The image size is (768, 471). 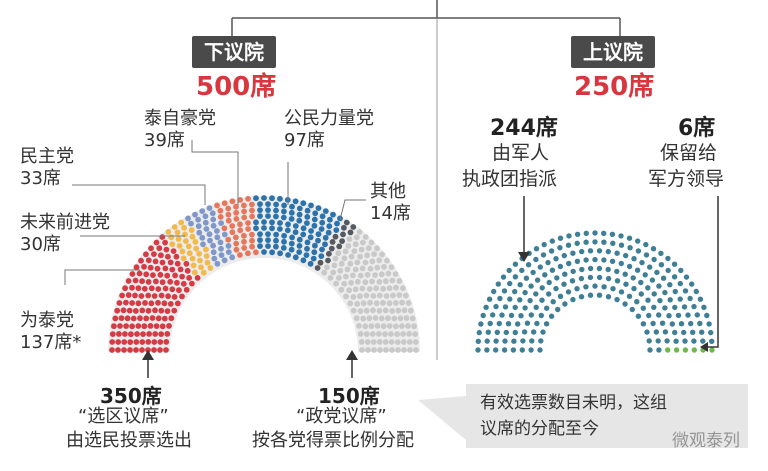 I want to click on constituency-seats: 350席, so click(x=131, y=396).